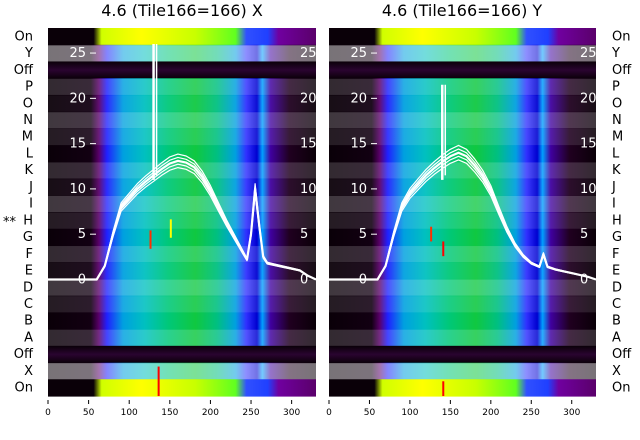 This screenshot has width=640, height=440. I want to click on x-tick-label: 300, so click(571, 413).